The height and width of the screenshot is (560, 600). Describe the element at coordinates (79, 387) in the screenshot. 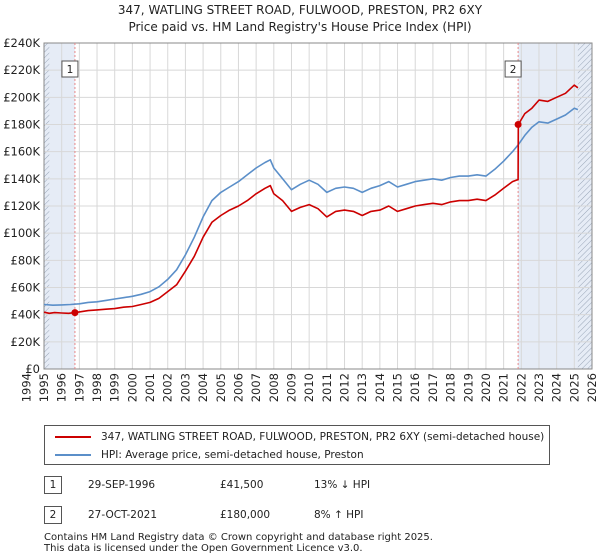

I see `x-tick-label: 1997` at that location.